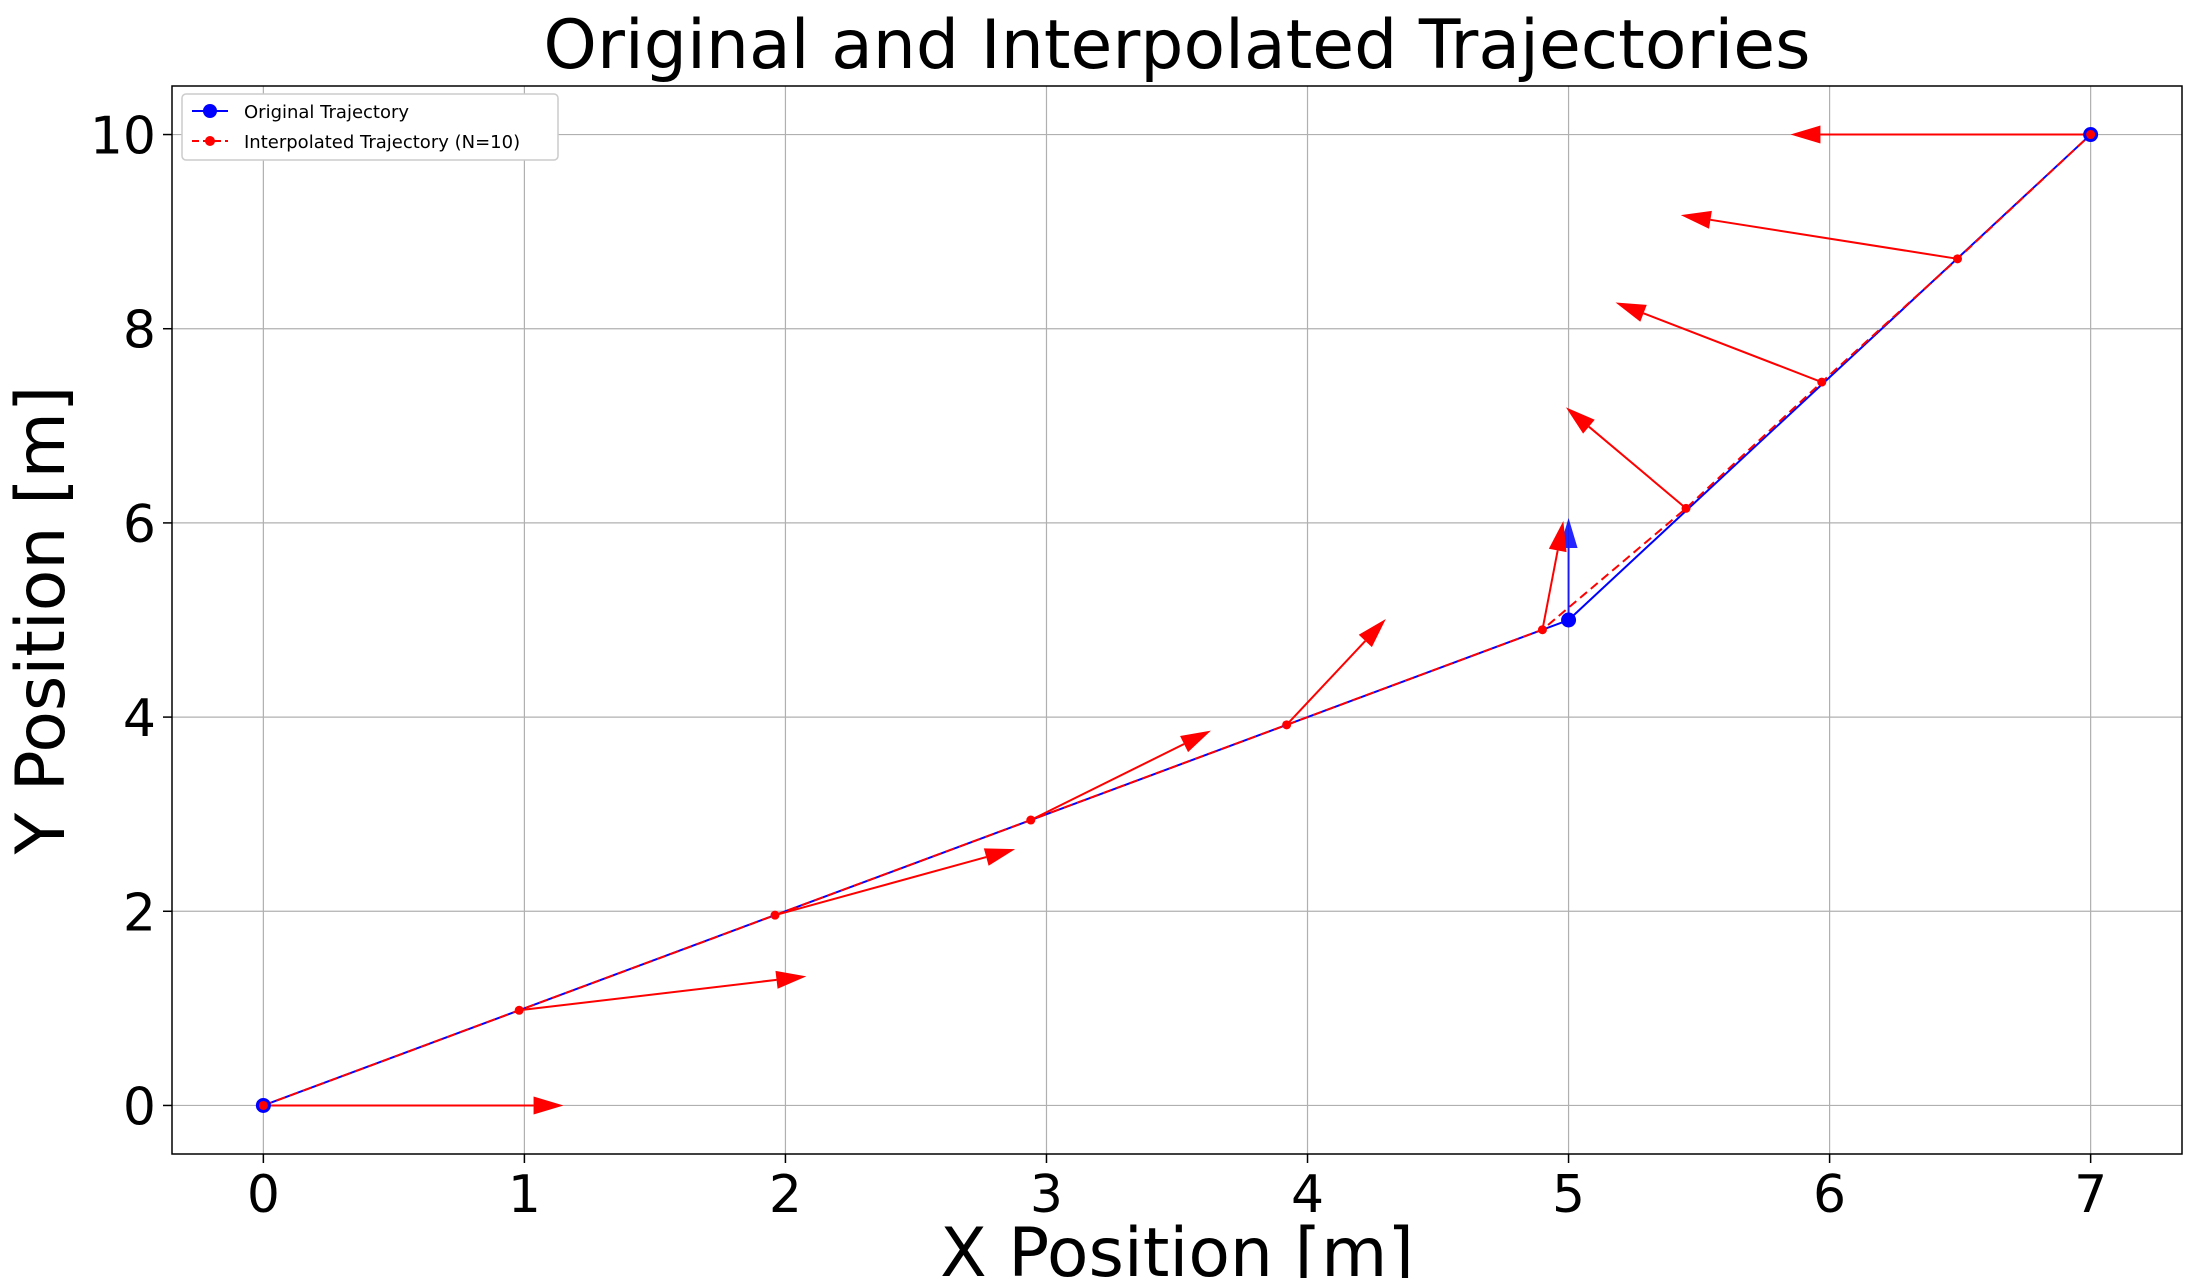 This screenshot has width=2200, height=1283. Describe the element at coordinates (210, 111) in the screenshot. I see `legend-original-marker` at that location.